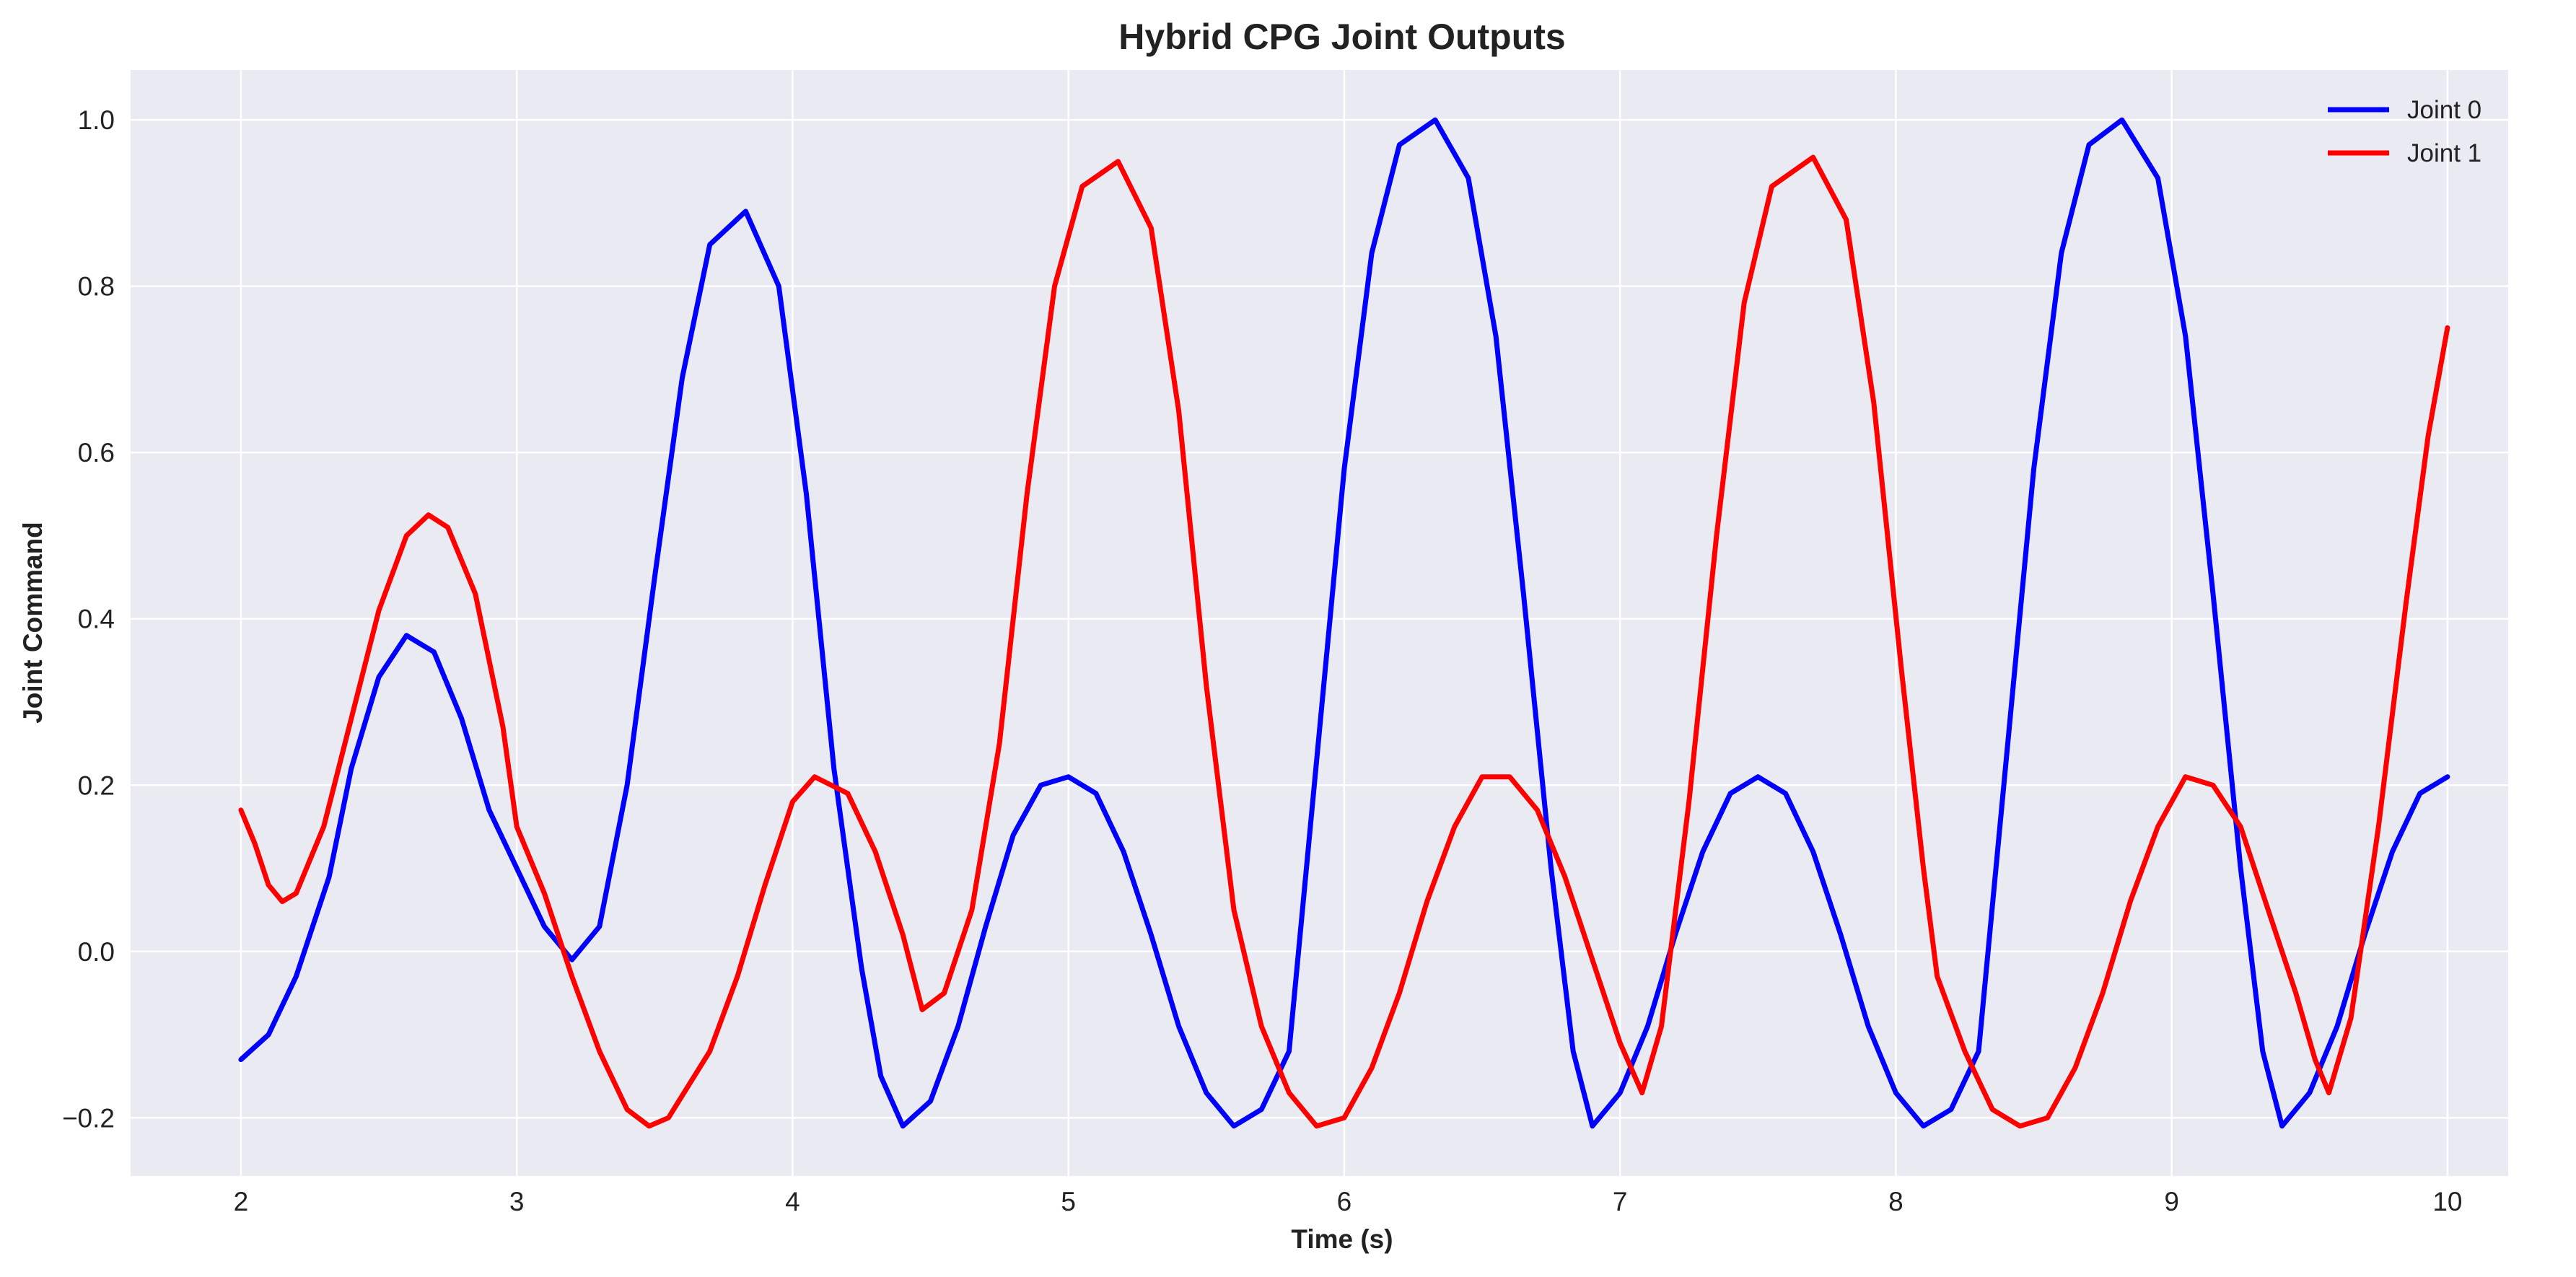  What do you see at coordinates (793, 1201) in the screenshot?
I see `x-tick-label: 4` at bounding box center [793, 1201].